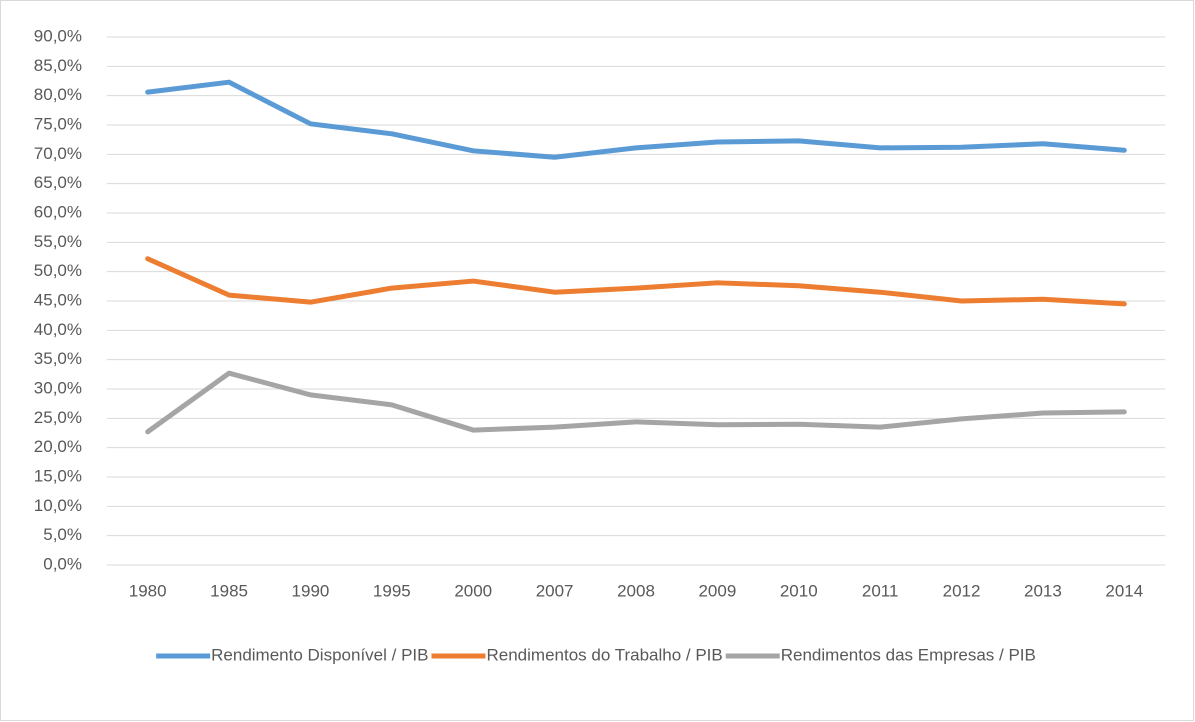  I want to click on x-tick-label: 2007, so click(555, 590).